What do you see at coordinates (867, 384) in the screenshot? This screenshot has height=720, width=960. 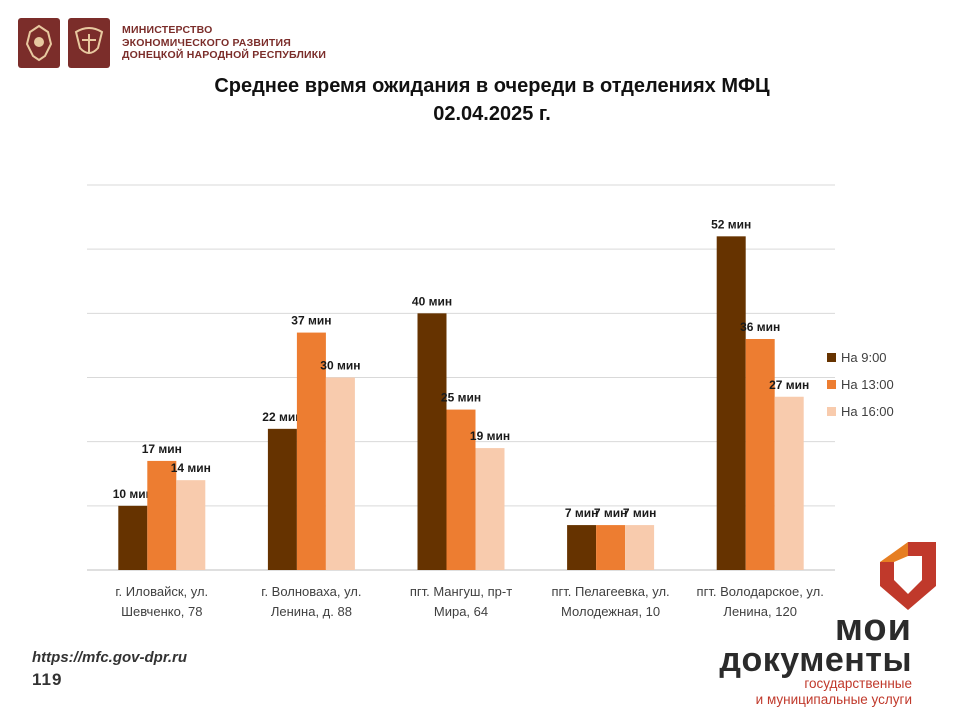 I see `legend-entry: На 13:00` at bounding box center [867, 384].